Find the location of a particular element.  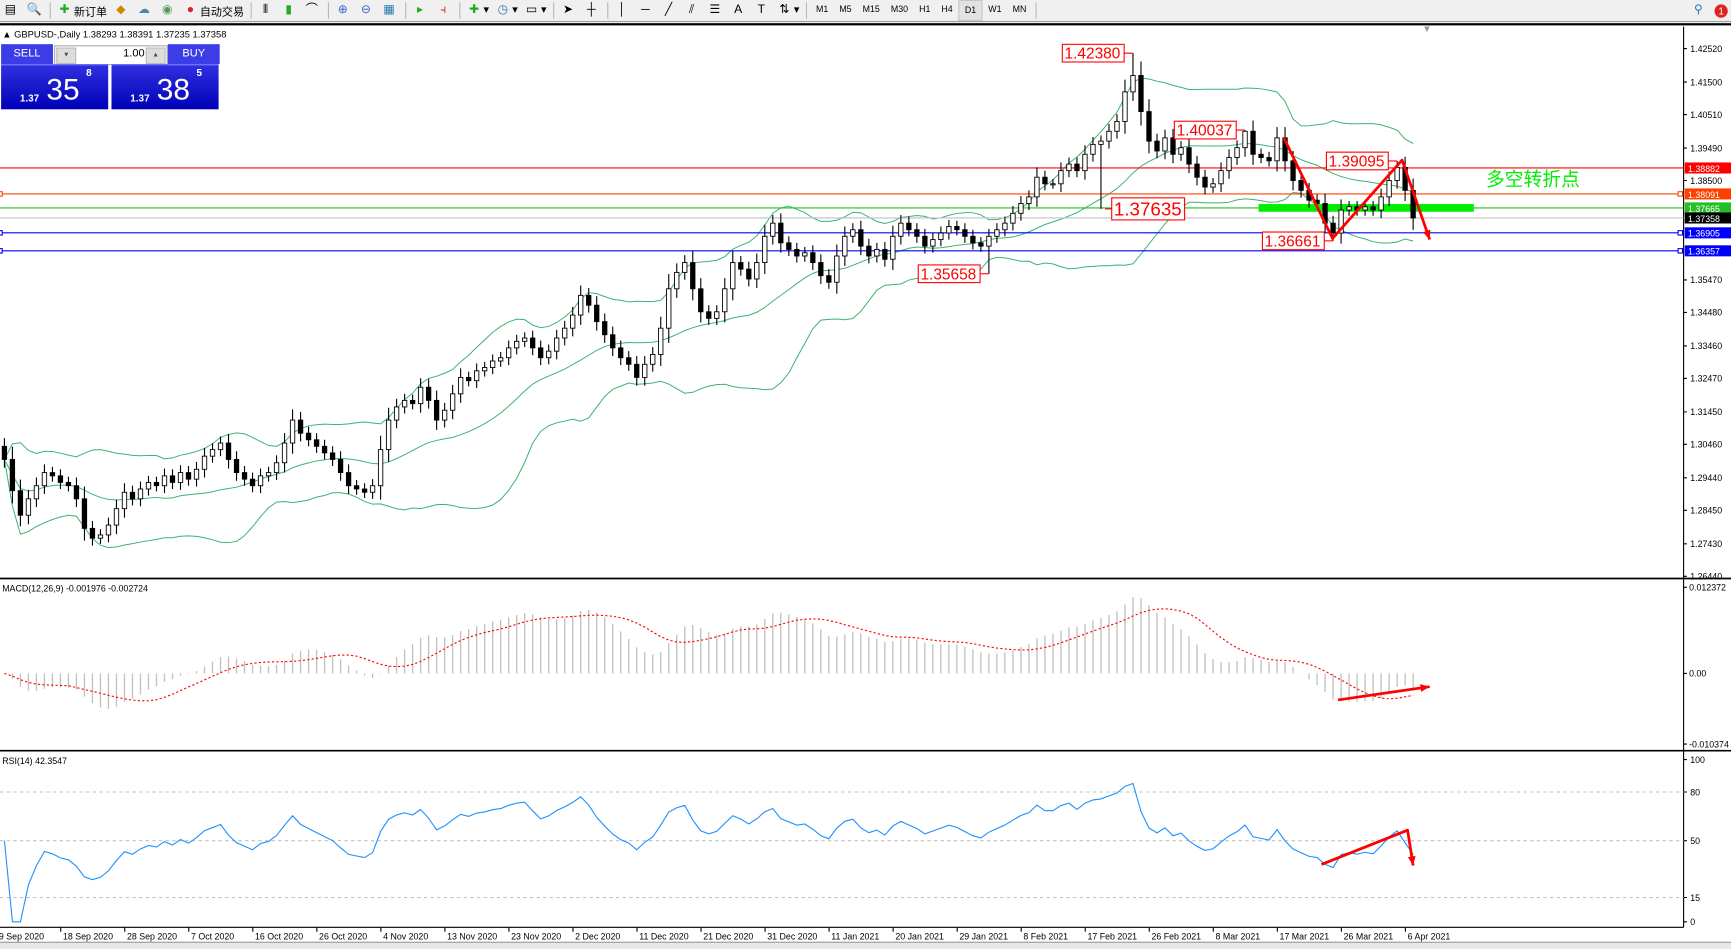

timeframe-h4: H4 is located at coordinates (947, 9).